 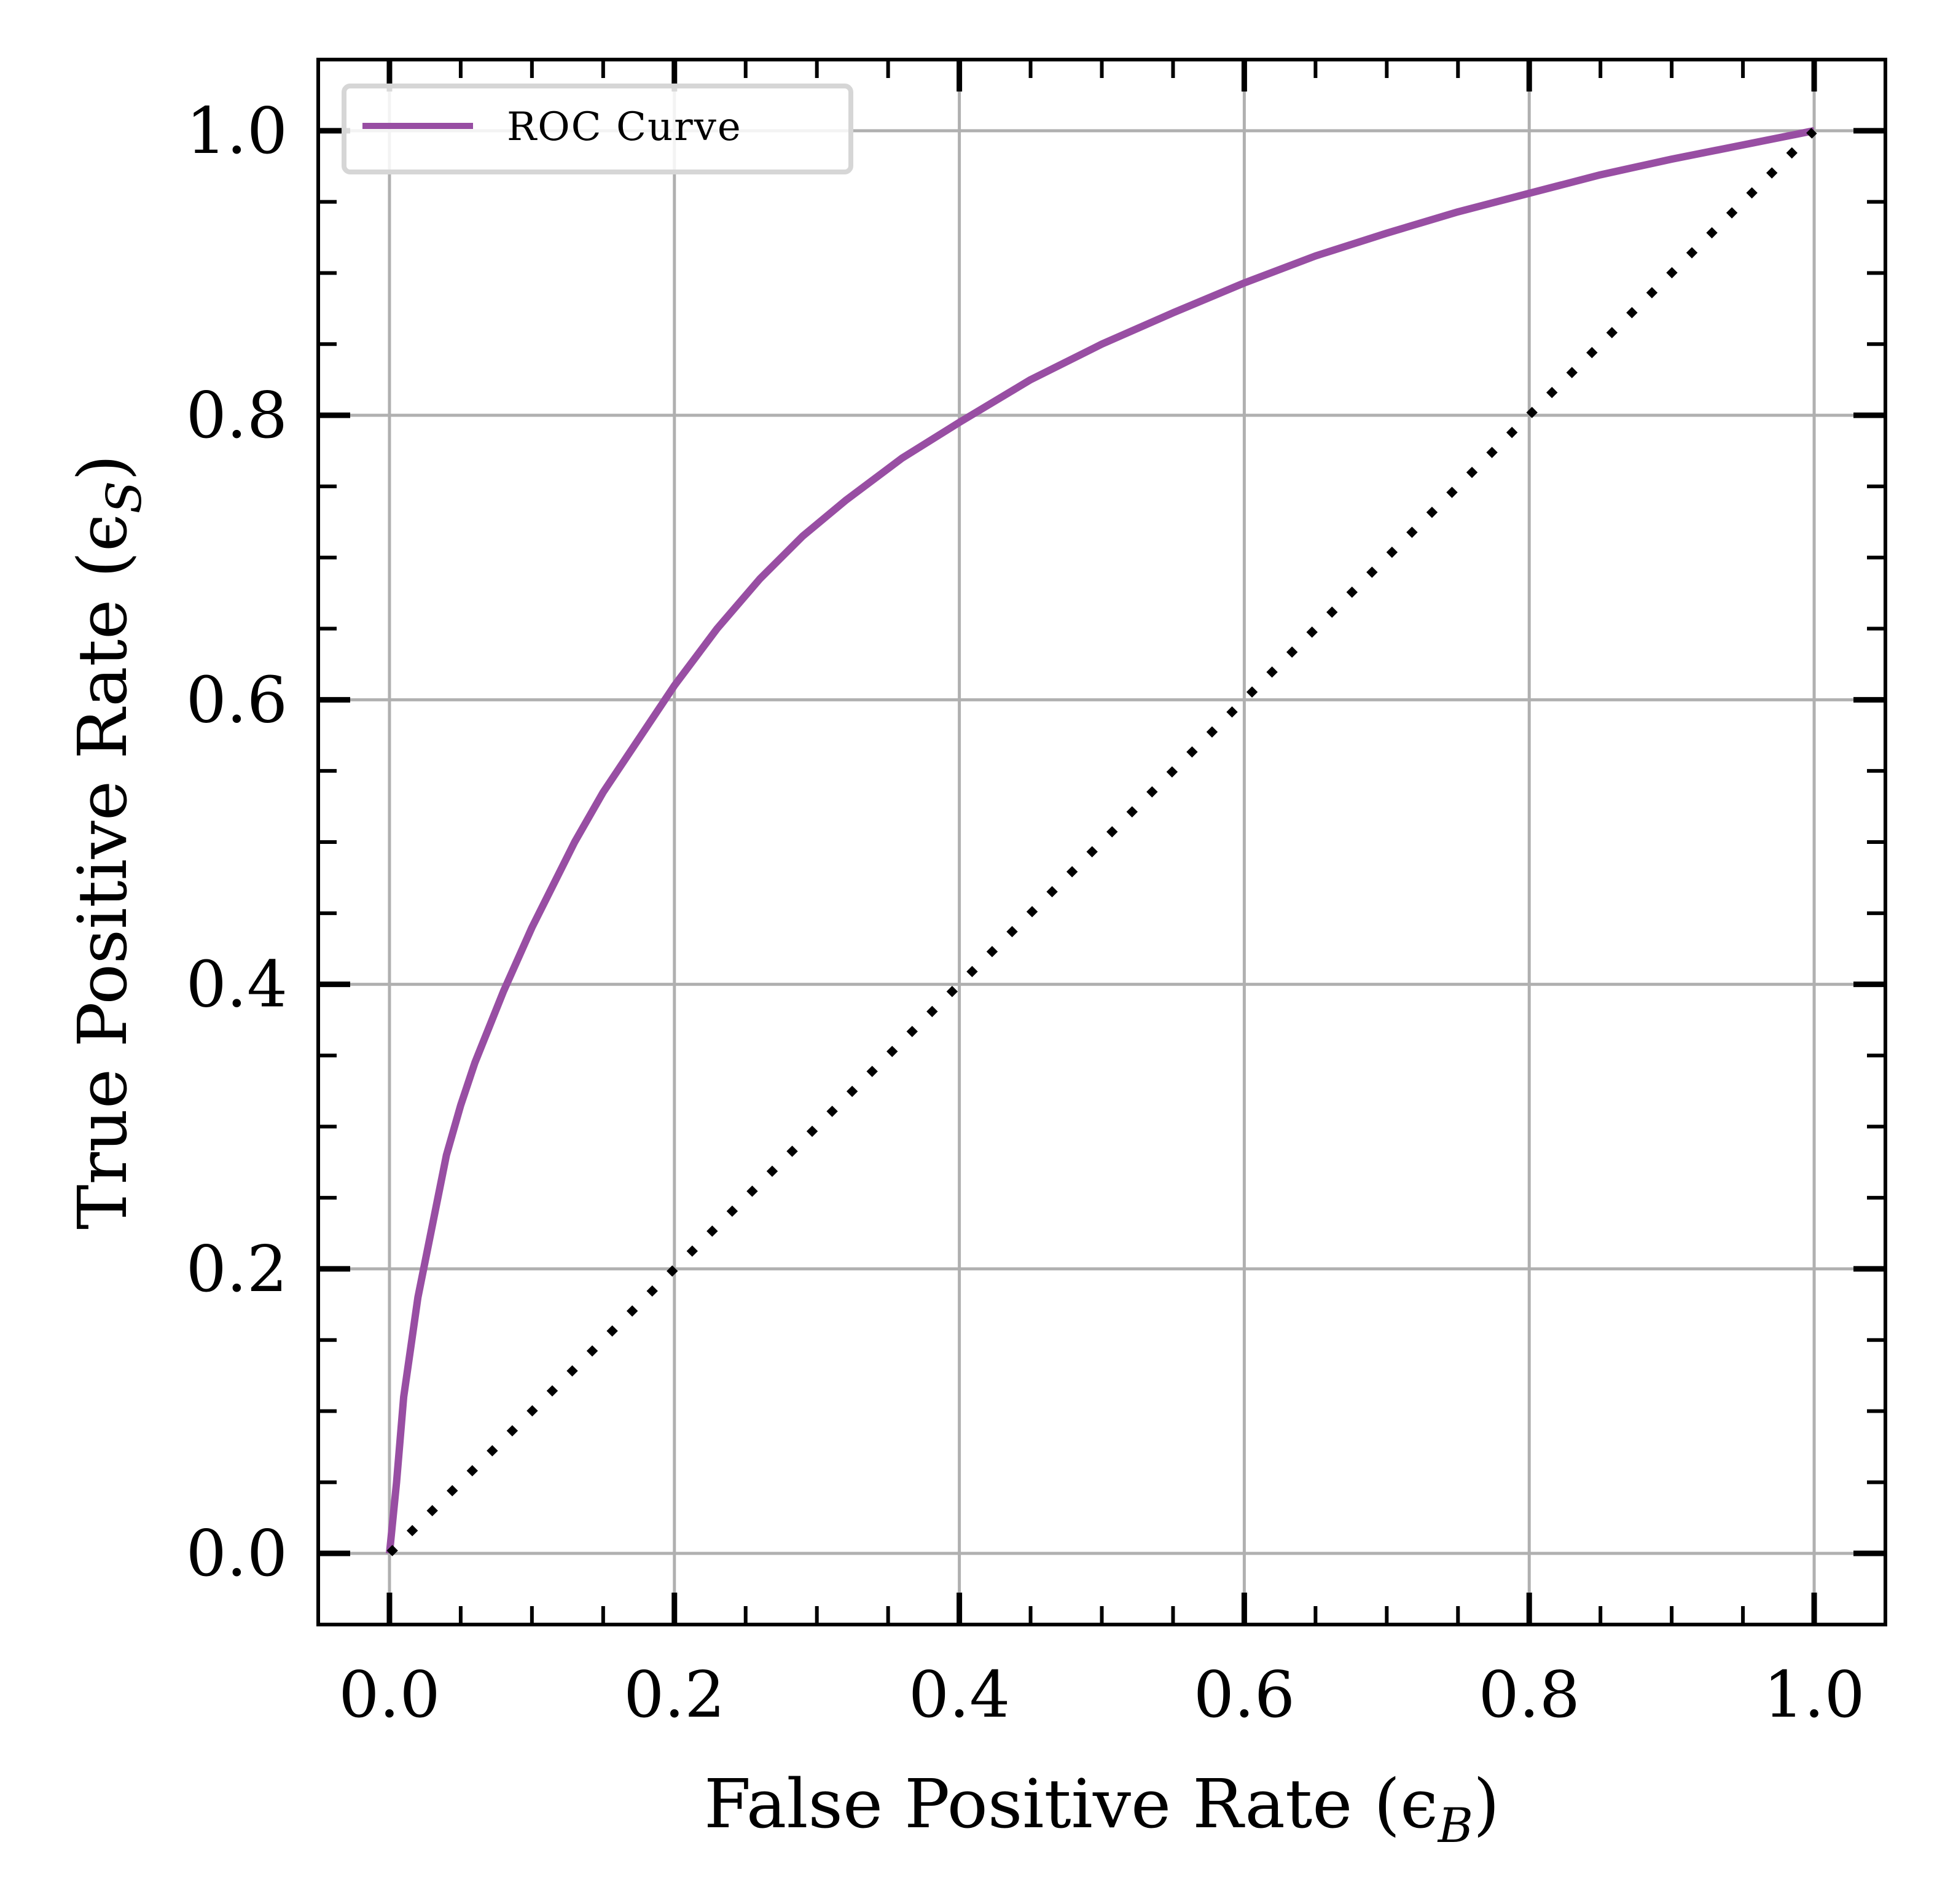 I want to click on x-tick-label: 0.8, so click(x=1530, y=1694).